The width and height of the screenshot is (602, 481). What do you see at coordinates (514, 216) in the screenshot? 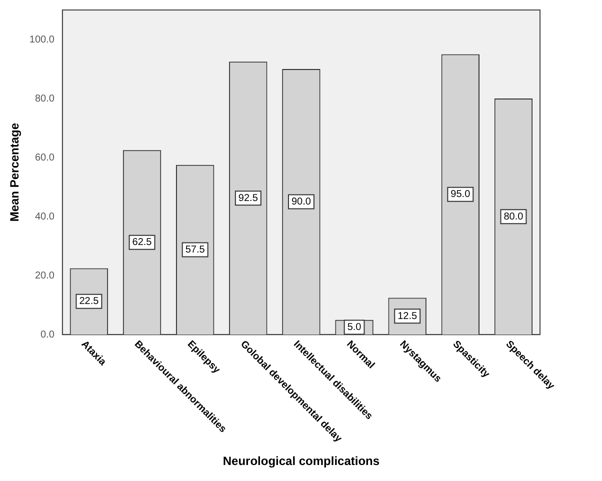
I see `data-label: 80.0` at bounding box center [514, 216].